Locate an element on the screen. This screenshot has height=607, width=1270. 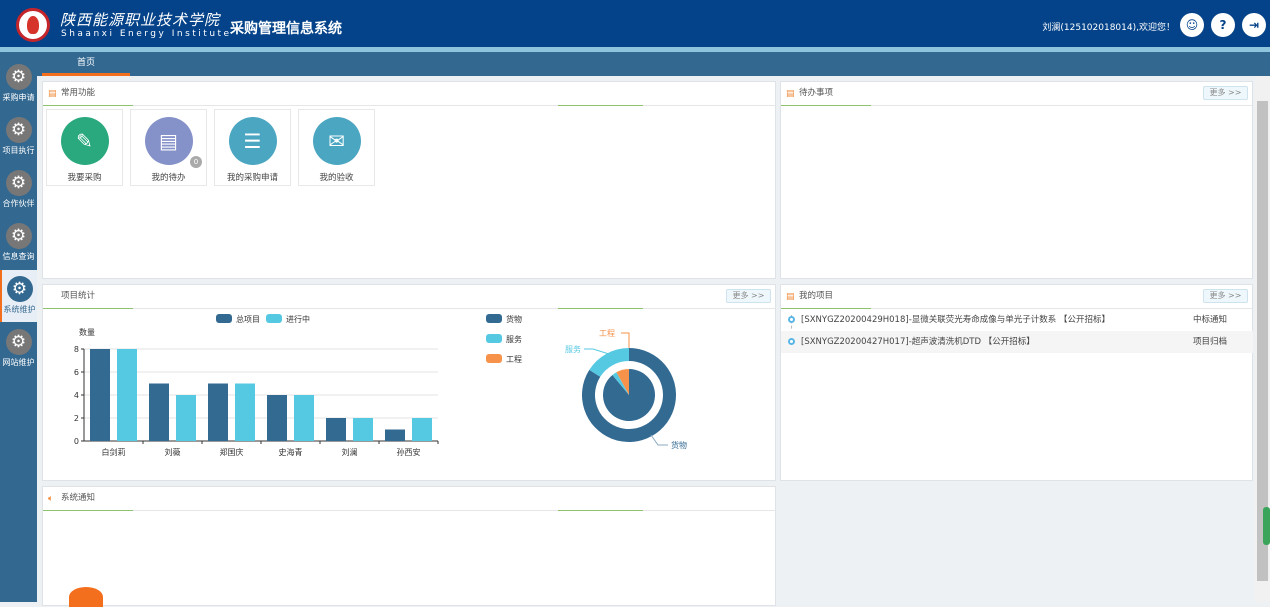
timeline-dot-icon is located at coordinates (791, 341).